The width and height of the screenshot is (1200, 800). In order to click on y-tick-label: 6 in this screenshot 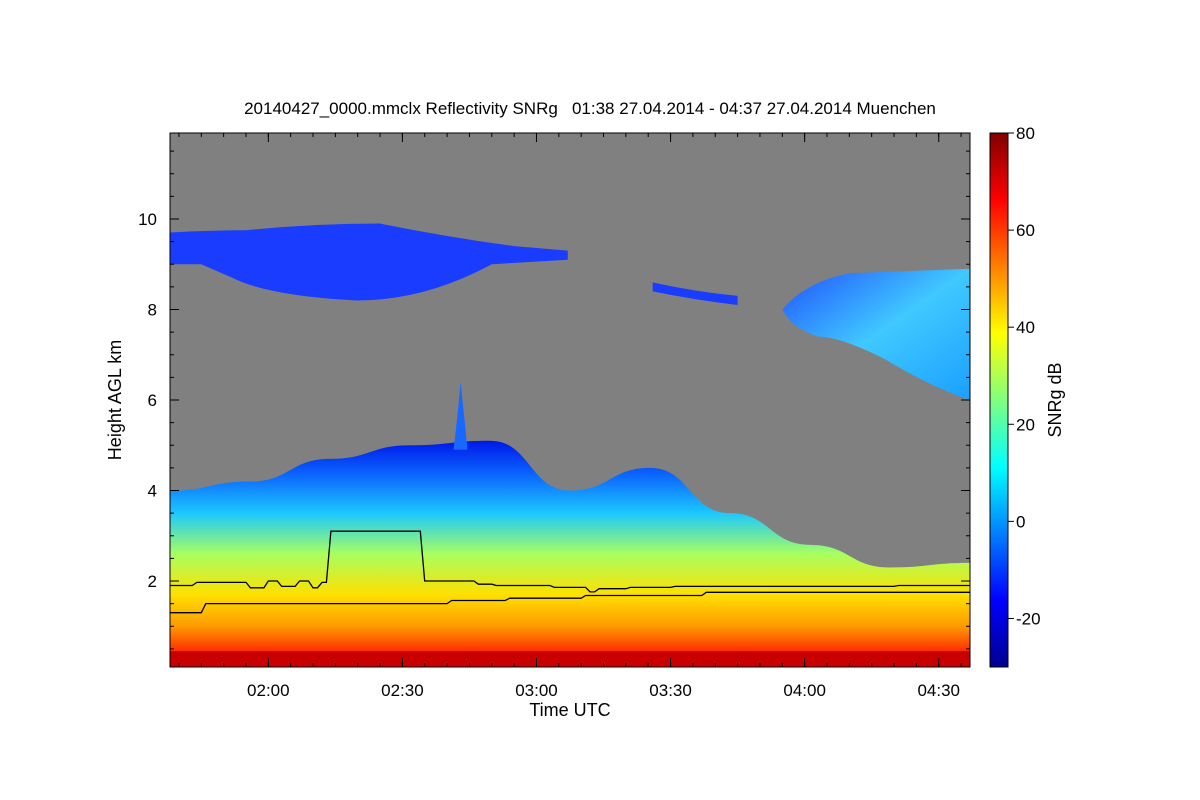, I will do `click(152, 400)`.